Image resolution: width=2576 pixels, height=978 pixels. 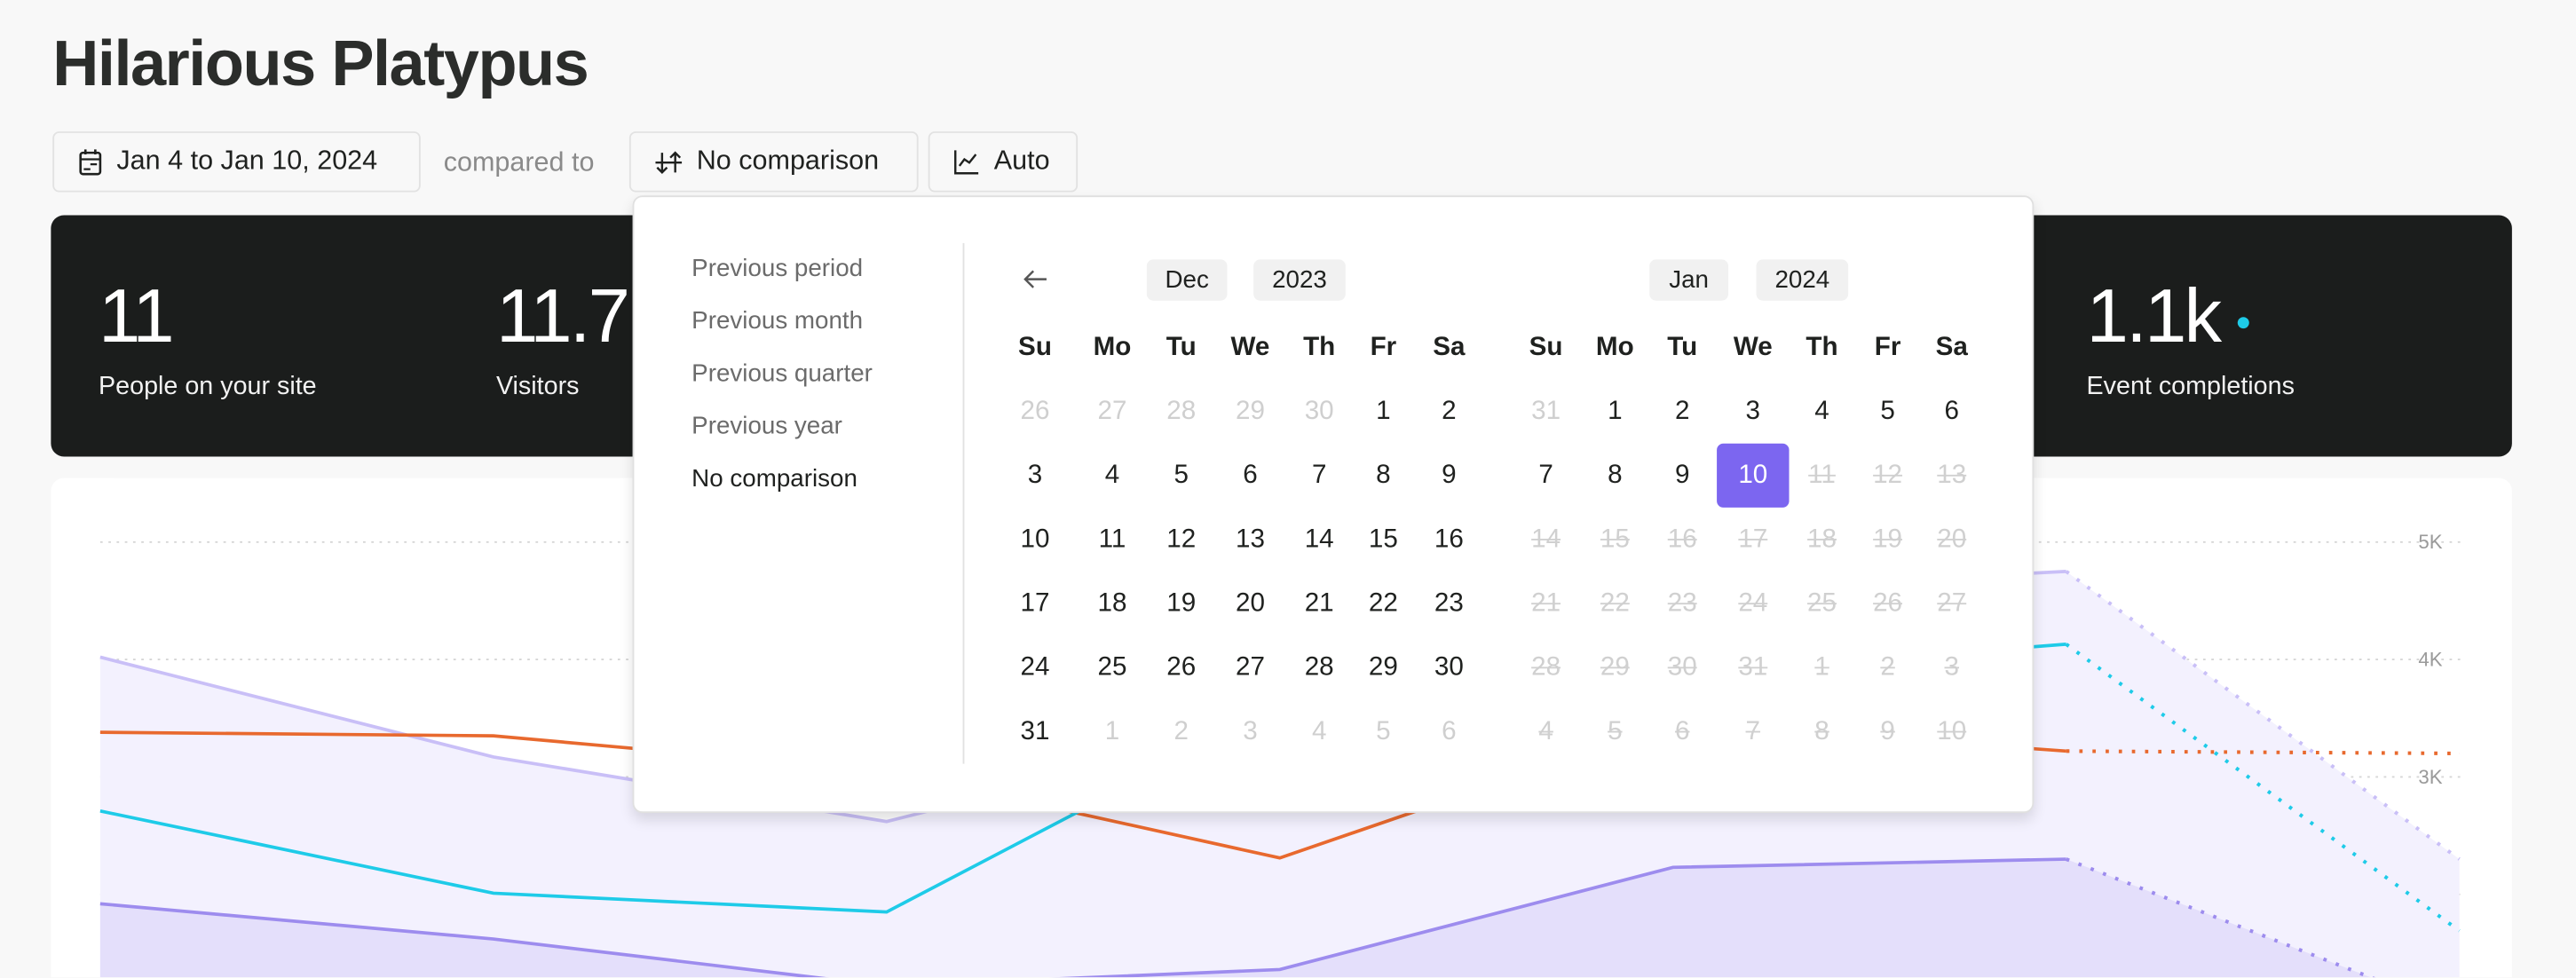 I want to click on series-color-dot, so click(x=2243, y=323).